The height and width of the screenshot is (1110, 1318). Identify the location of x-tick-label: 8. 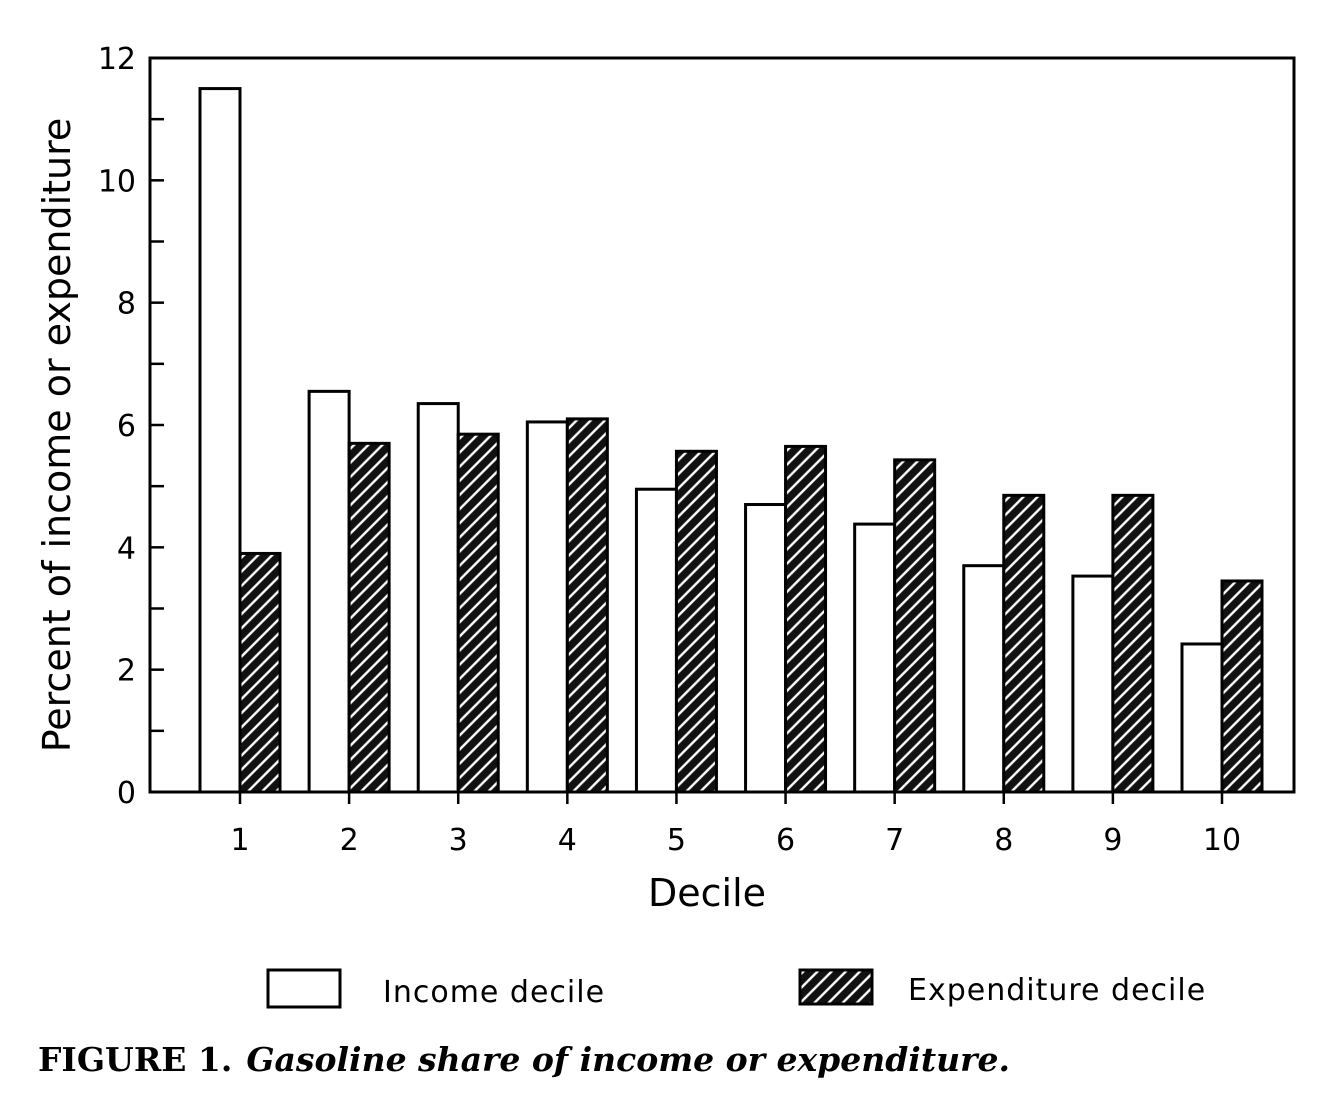
(1003, 840).